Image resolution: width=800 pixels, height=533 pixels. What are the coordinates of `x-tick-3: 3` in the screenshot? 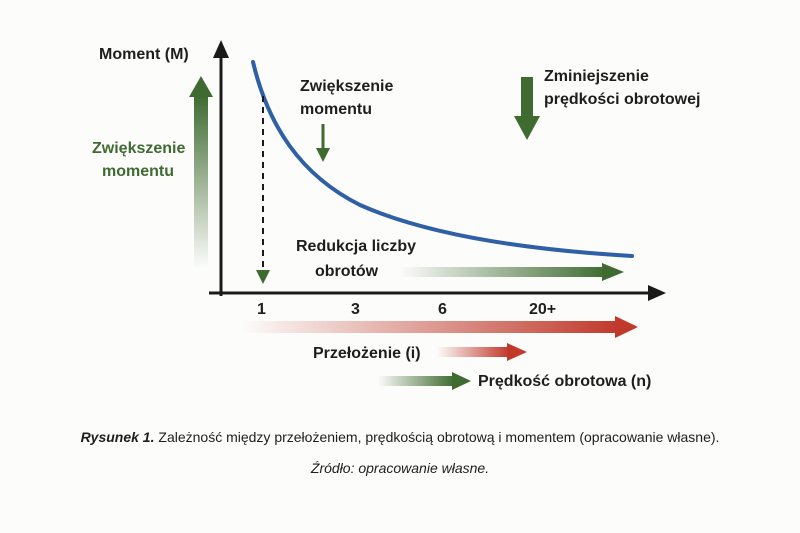 It's located at (355, 309).